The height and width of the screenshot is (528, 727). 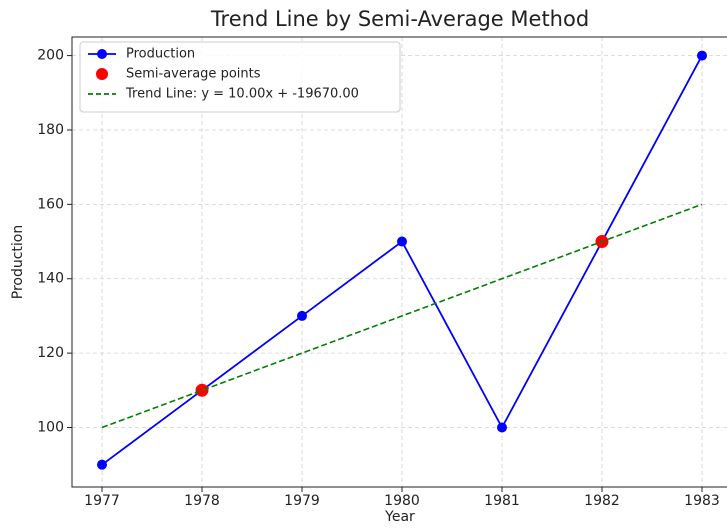 I want to click on y-tick-label: 160, so click(x=50, y=204).